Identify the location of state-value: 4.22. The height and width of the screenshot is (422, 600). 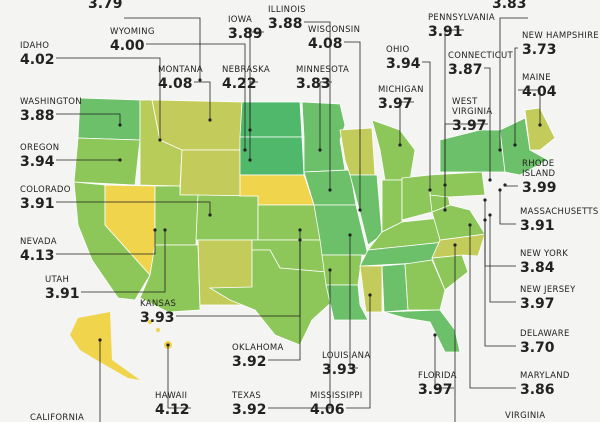
(239, 84).